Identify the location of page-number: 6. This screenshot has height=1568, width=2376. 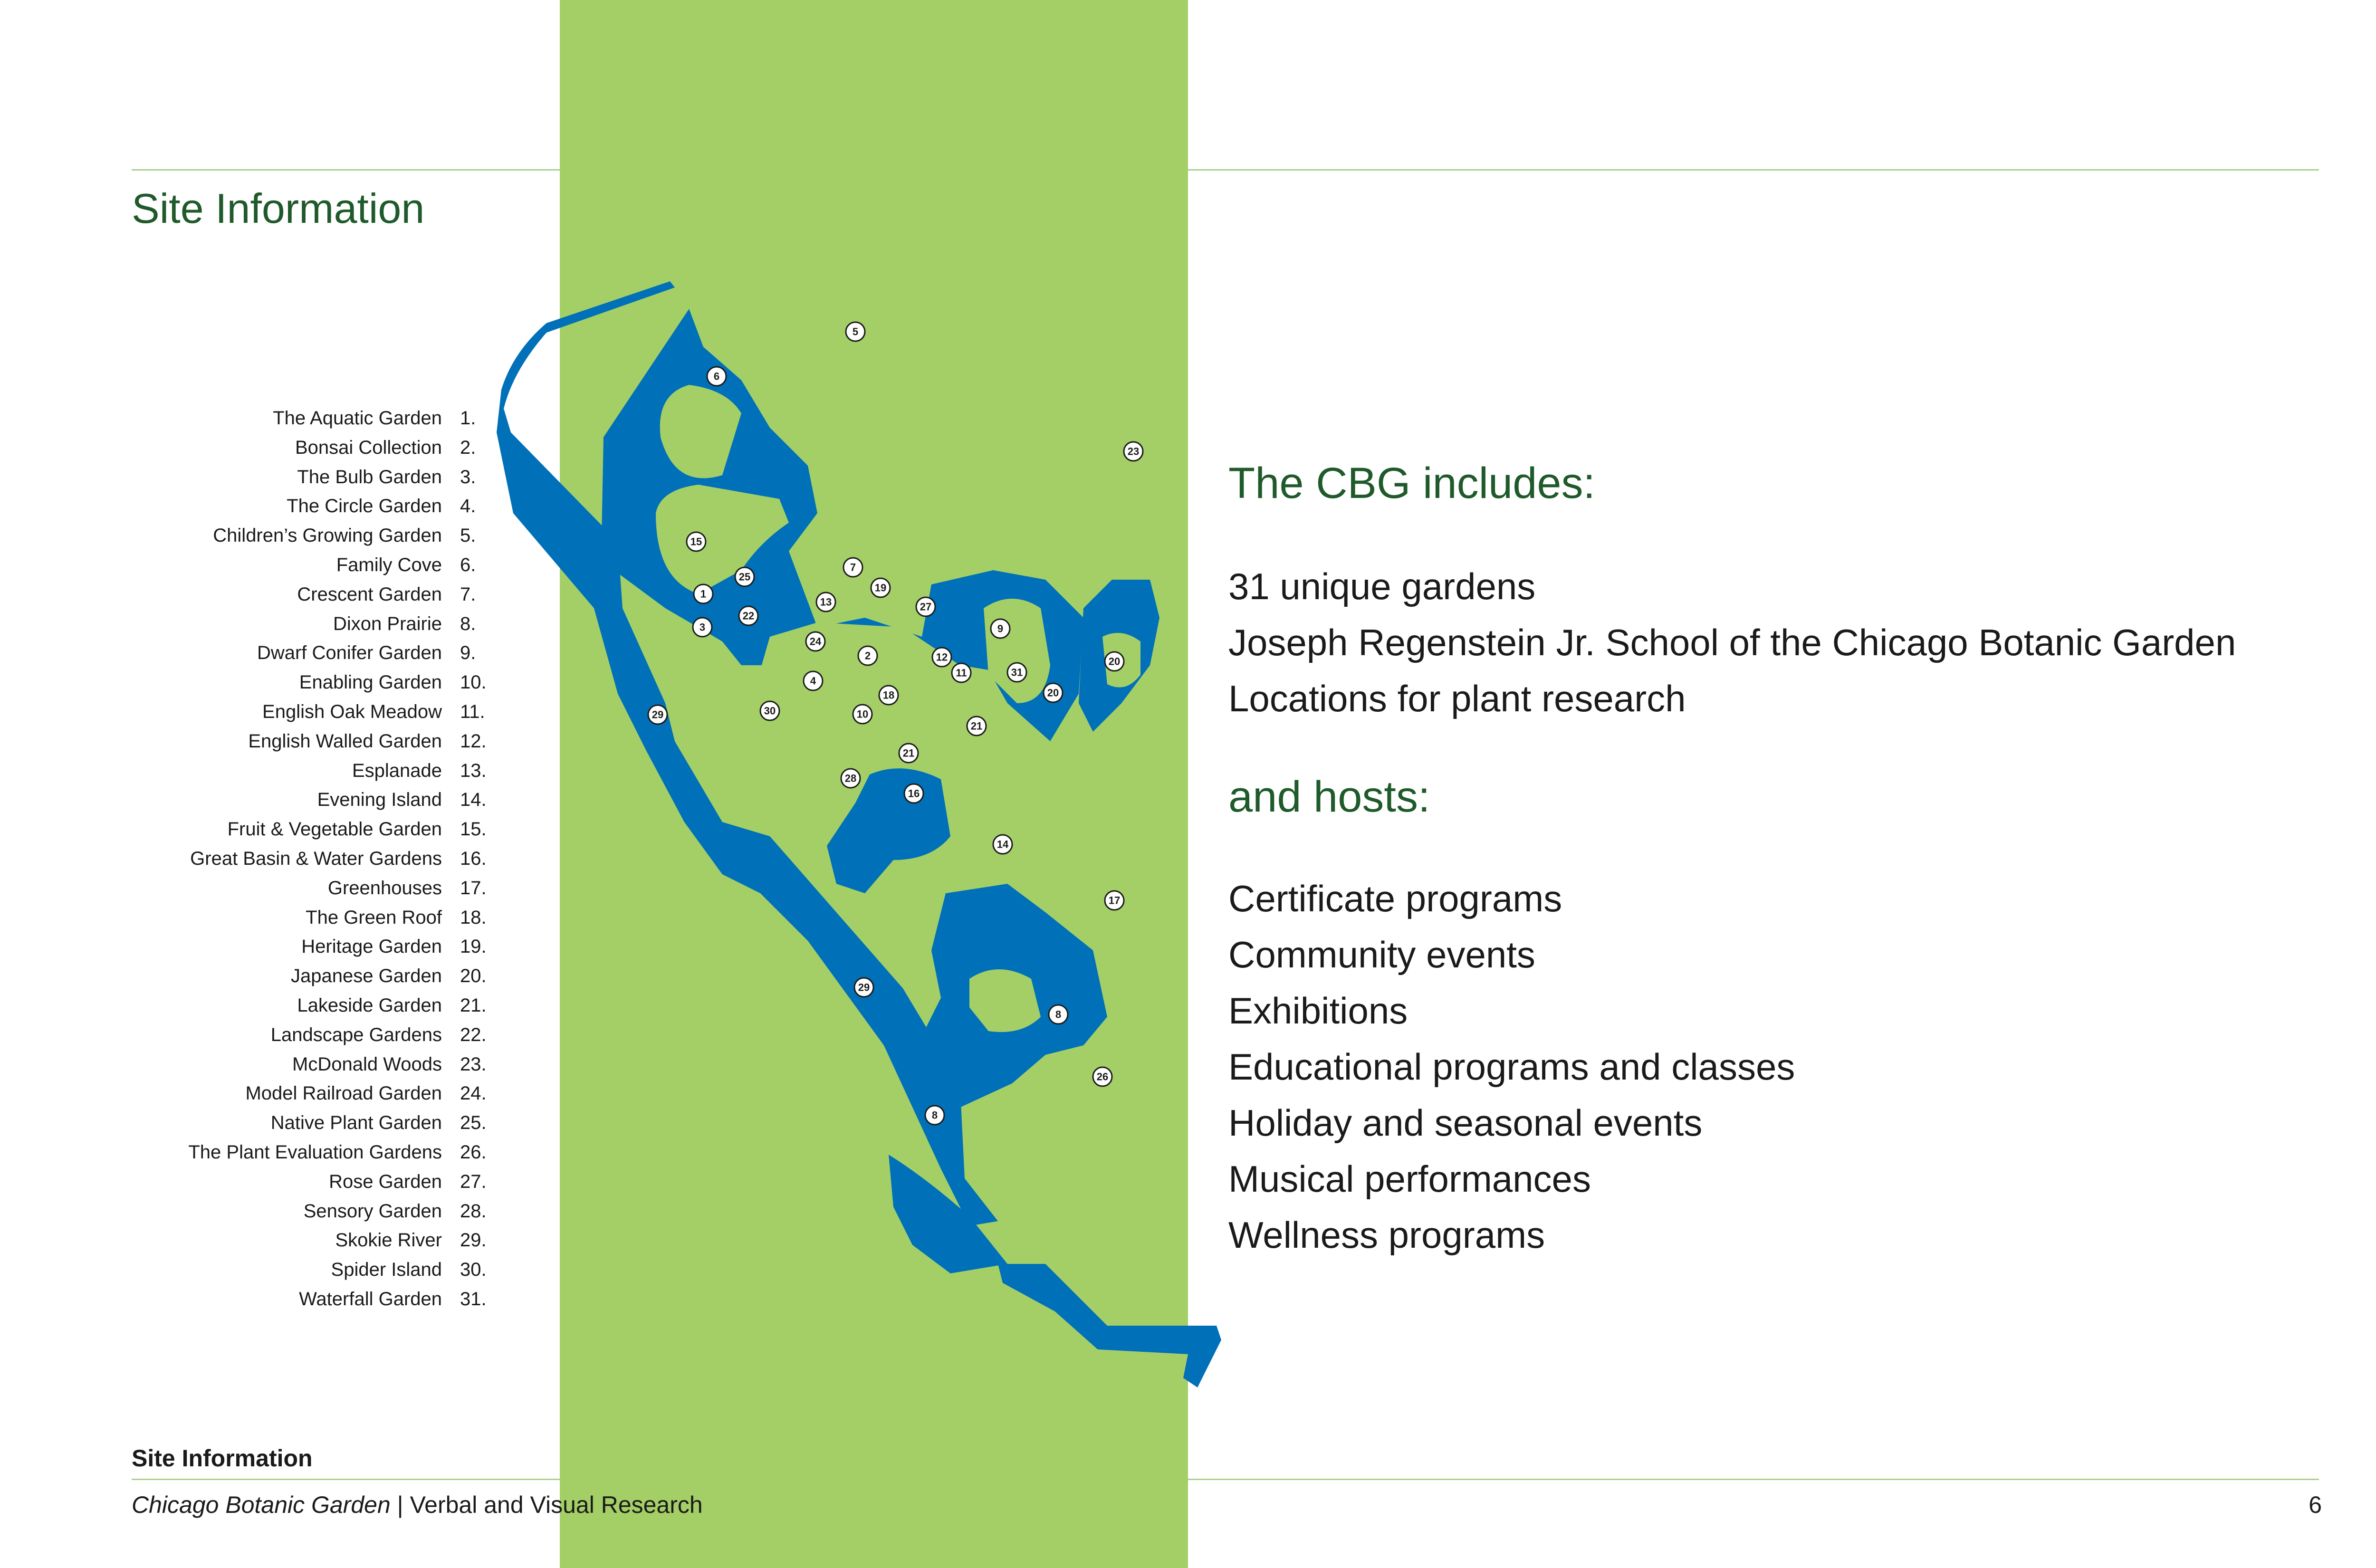
(2315, 1505).